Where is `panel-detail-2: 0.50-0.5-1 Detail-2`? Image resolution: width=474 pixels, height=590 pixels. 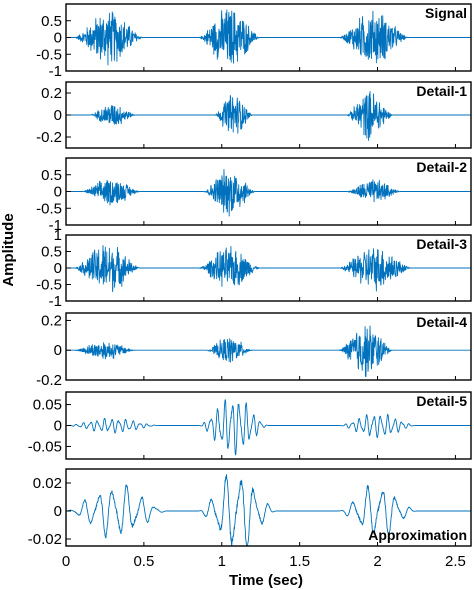 panel-detail-2: 0.50-0.5-1 Detail-2 is located at coordinates (254, 195).